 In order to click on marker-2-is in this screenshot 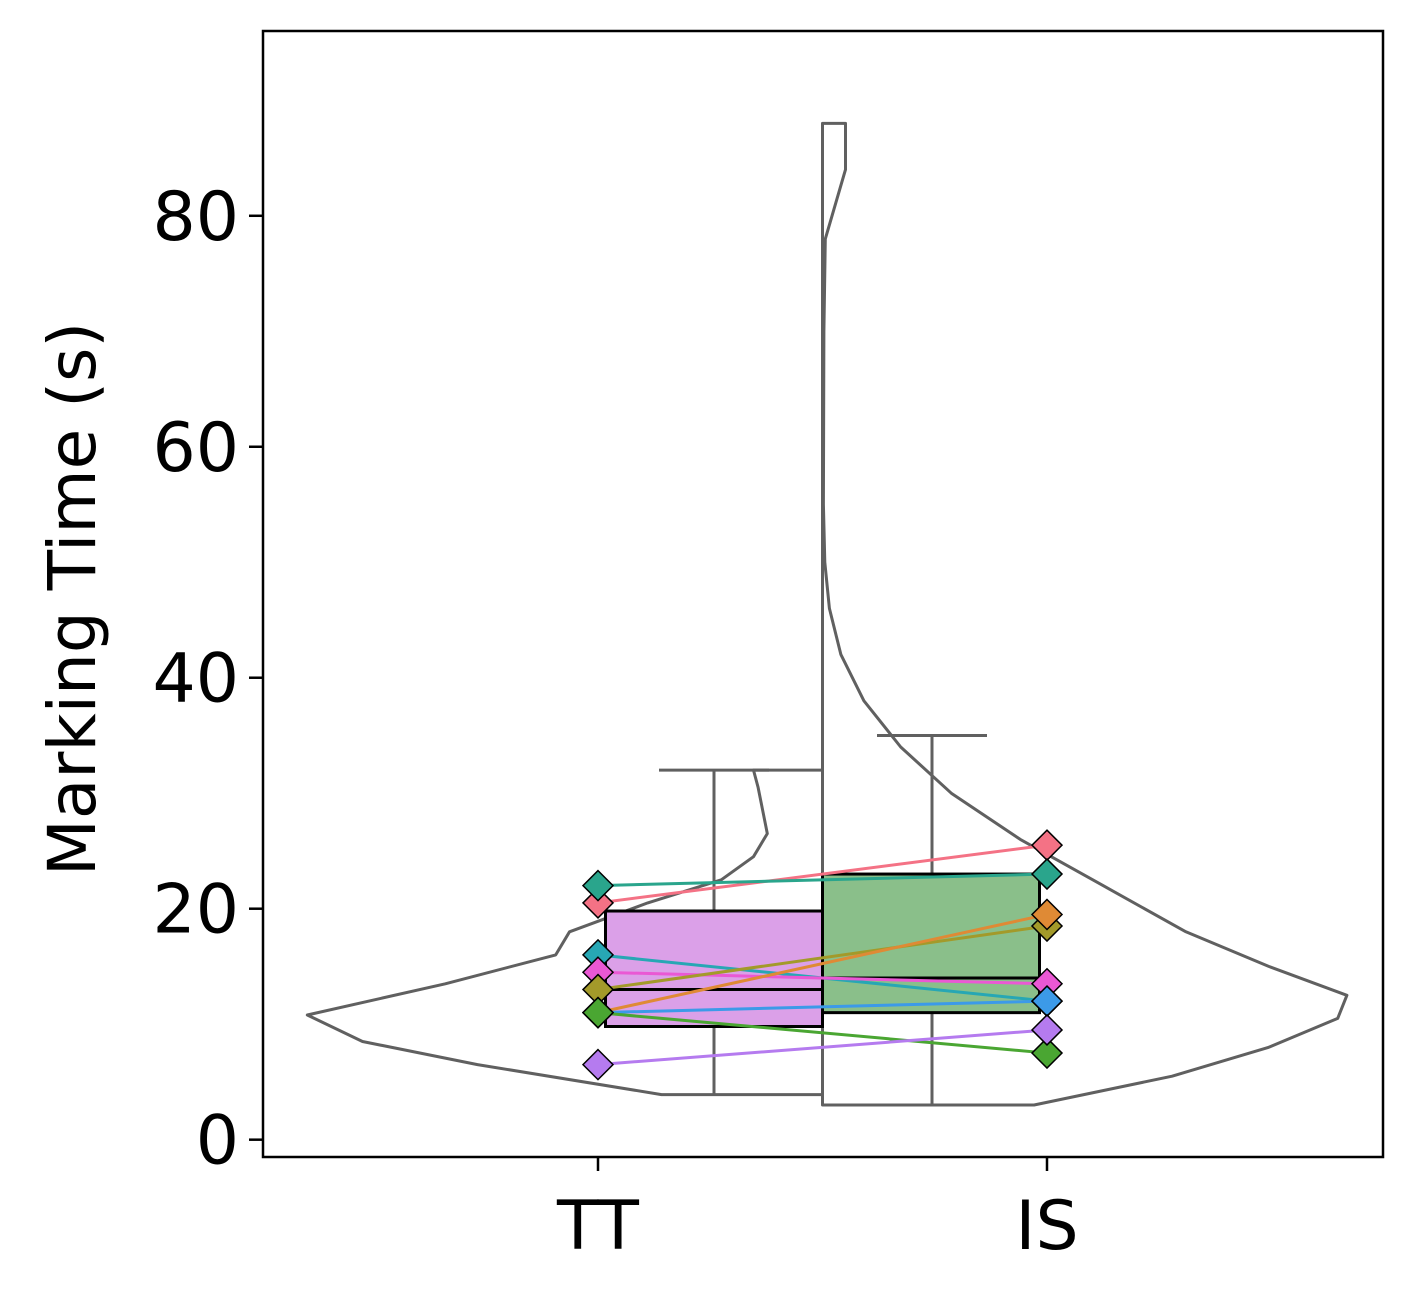, I will do `click(1047, 874)`.